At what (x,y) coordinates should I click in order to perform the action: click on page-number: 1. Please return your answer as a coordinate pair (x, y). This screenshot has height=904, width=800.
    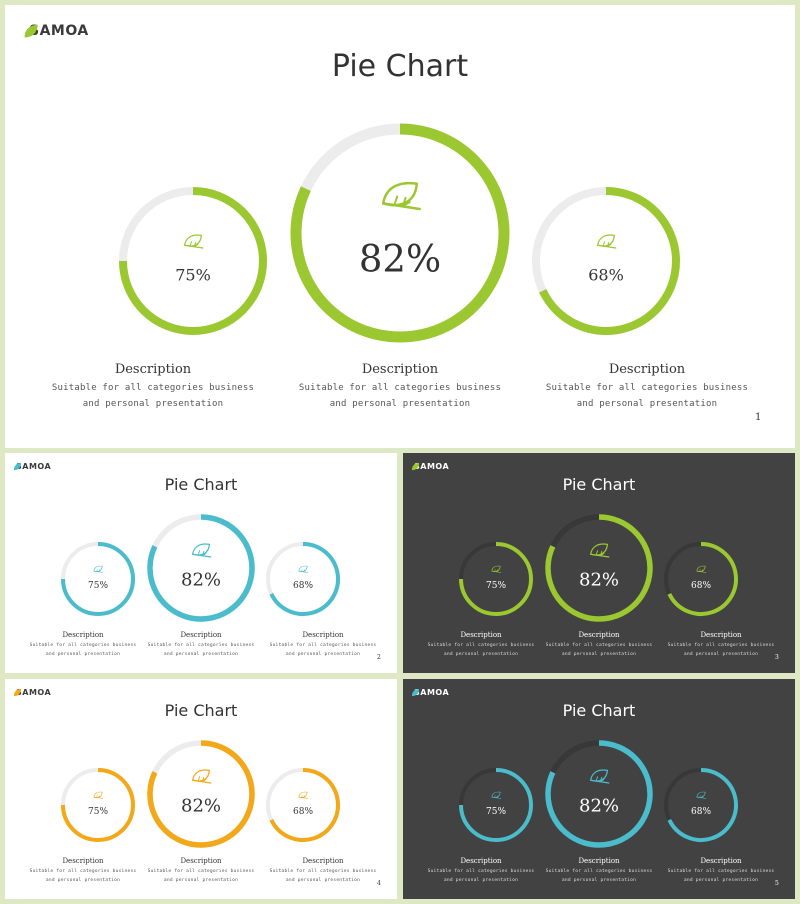
    Looking at the image, I should click on (758, 417).